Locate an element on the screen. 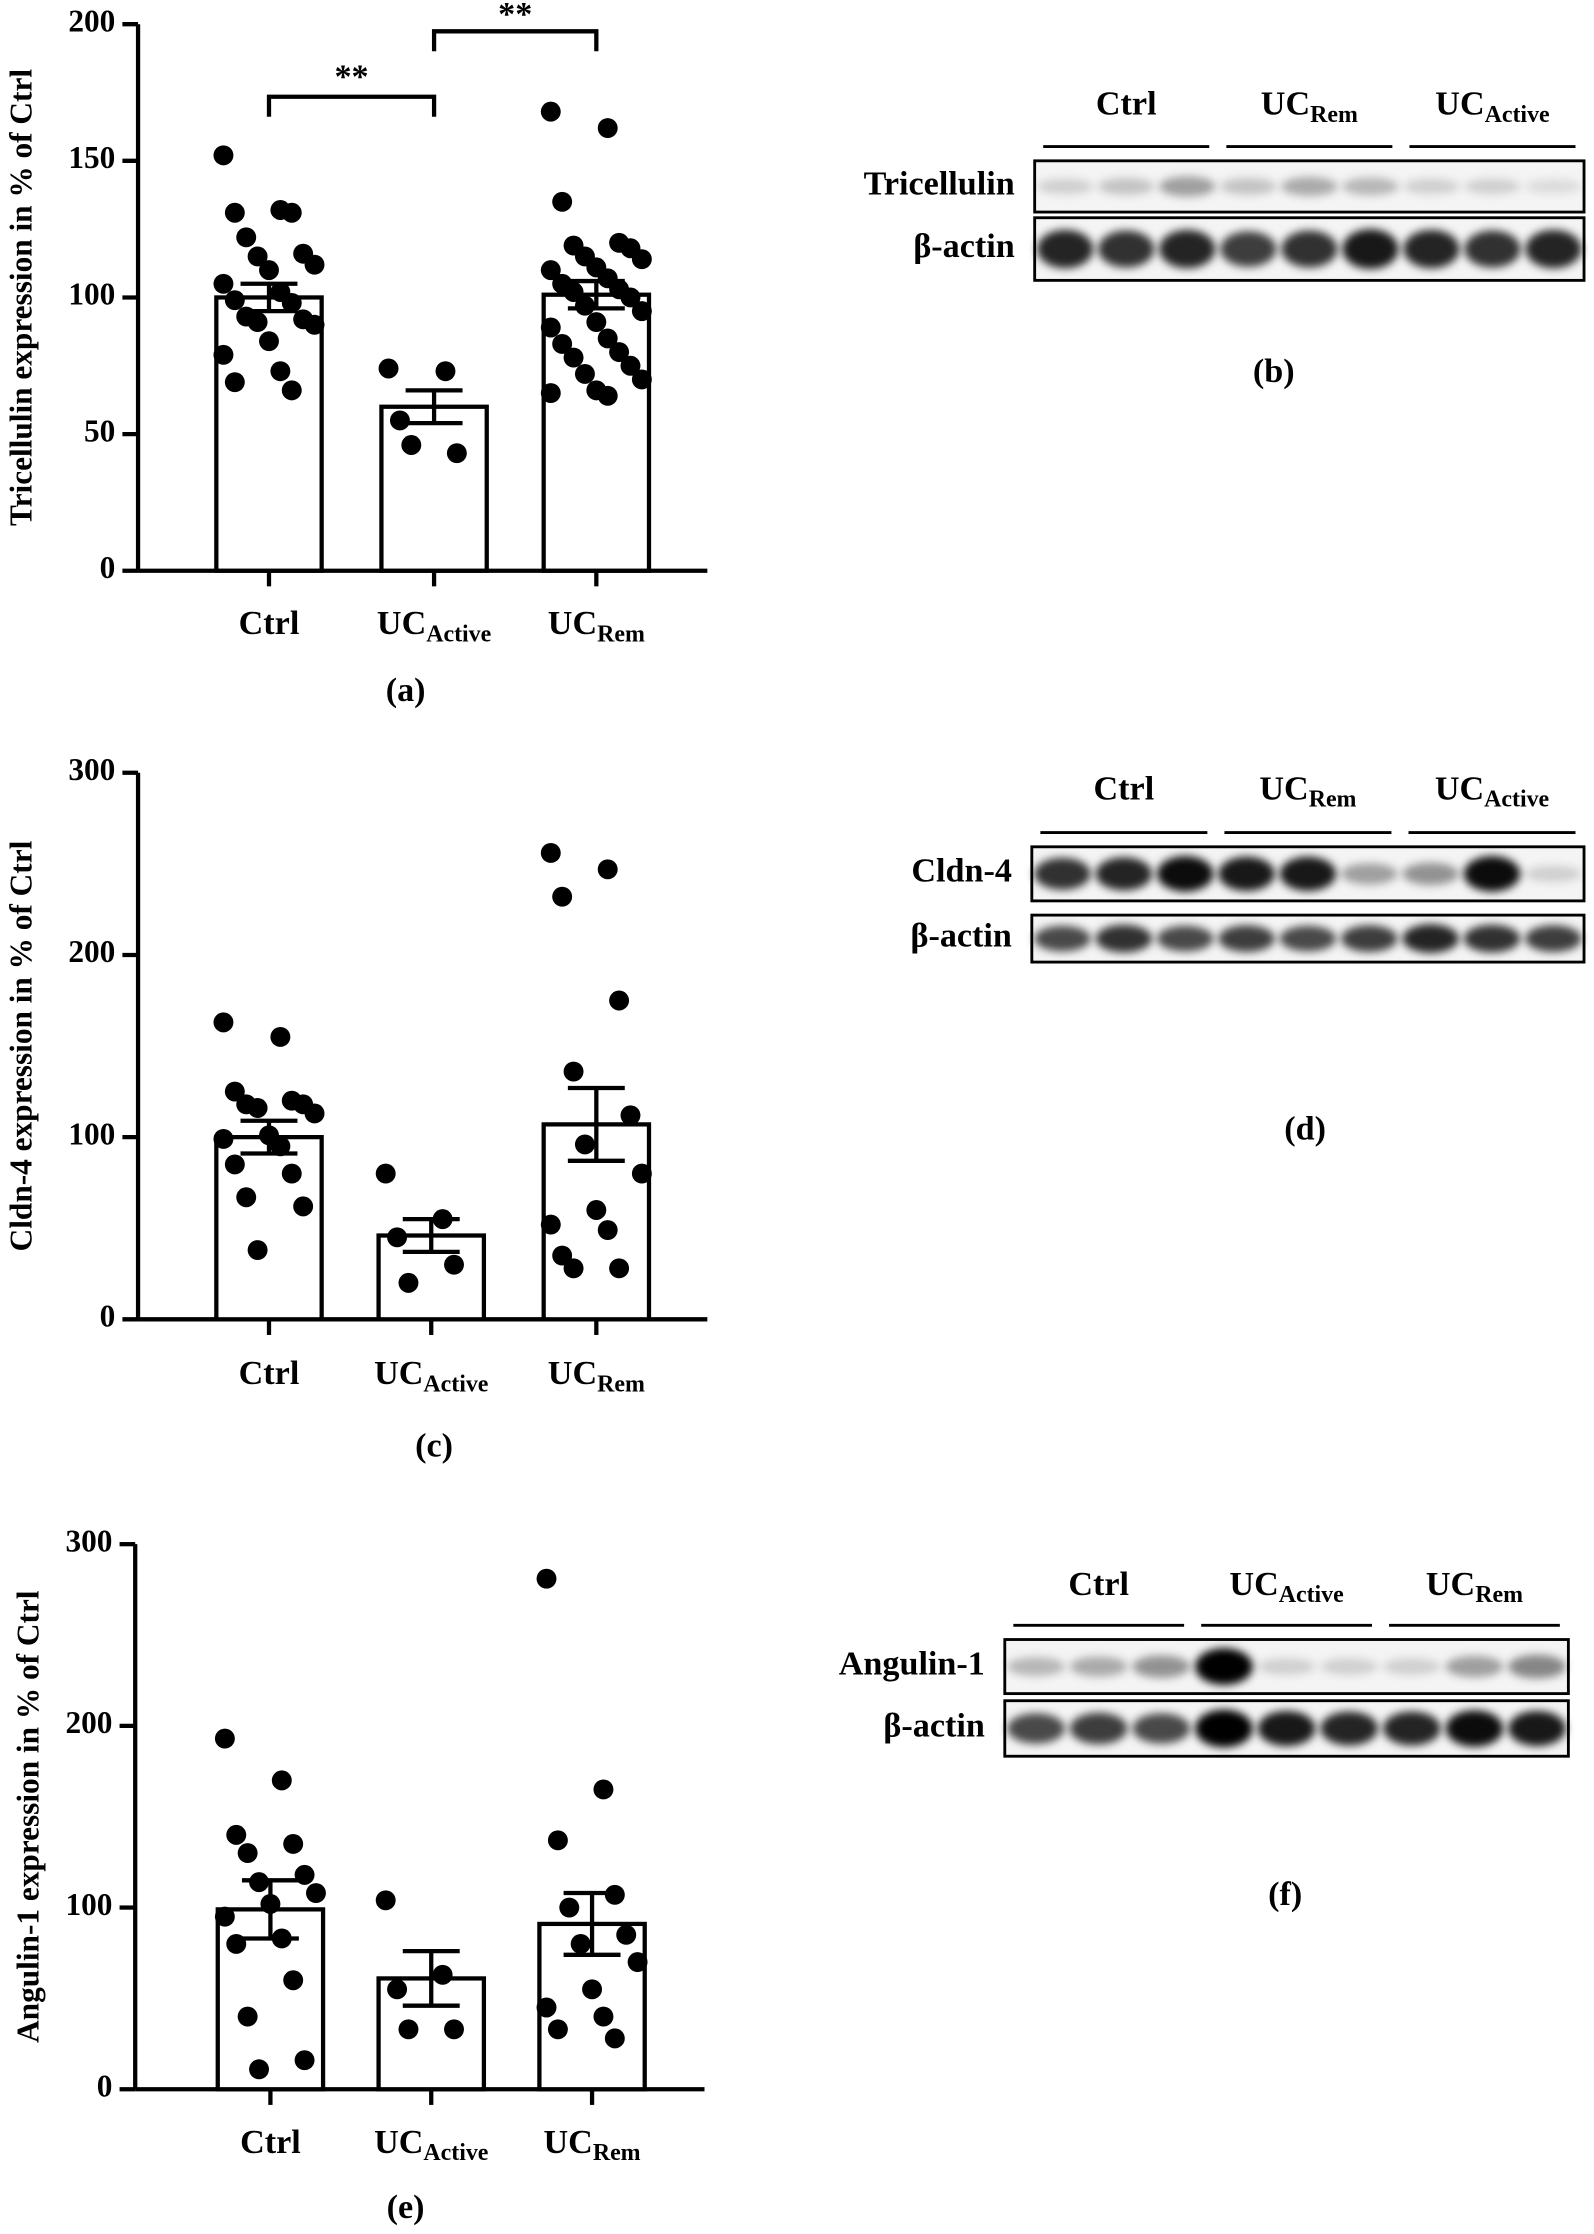 The width and height of the screenshot is (1594, 2234). blot-row-label: β-actin is located at coordinates (933, 1725).